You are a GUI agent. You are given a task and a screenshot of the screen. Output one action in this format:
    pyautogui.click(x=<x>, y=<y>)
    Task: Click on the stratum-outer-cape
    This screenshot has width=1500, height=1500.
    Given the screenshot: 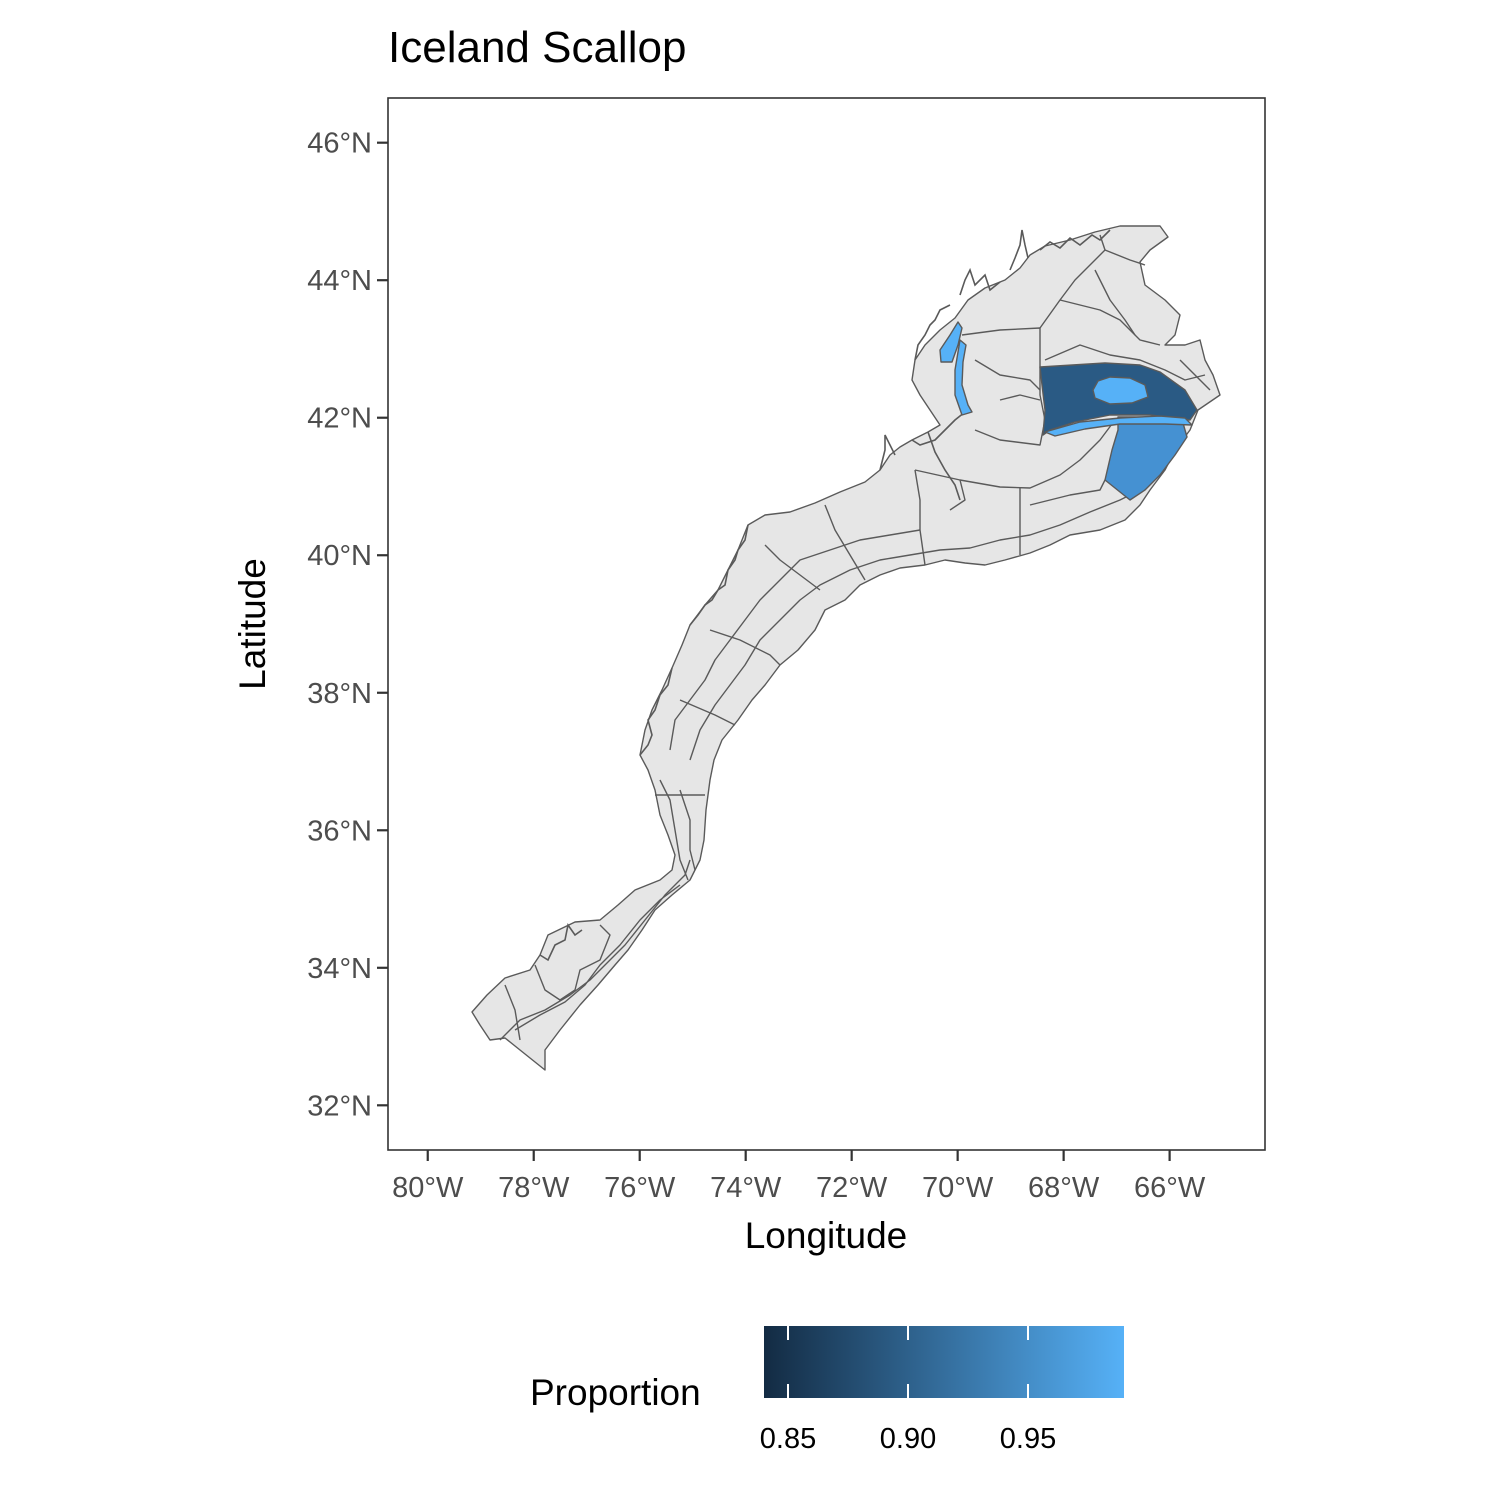 What is the action you would take?
    pyautogui.click(x=963, y=377)
    